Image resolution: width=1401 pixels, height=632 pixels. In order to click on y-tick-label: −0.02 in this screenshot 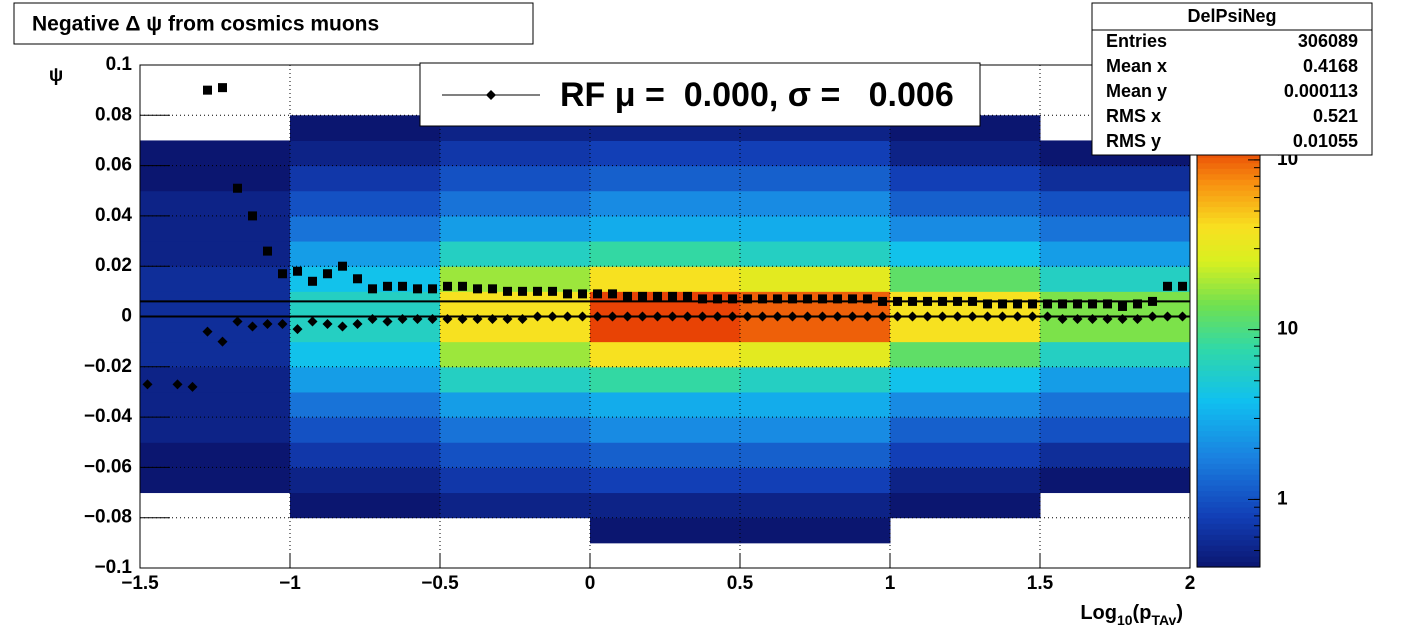, I will do `click(108, 366)`.